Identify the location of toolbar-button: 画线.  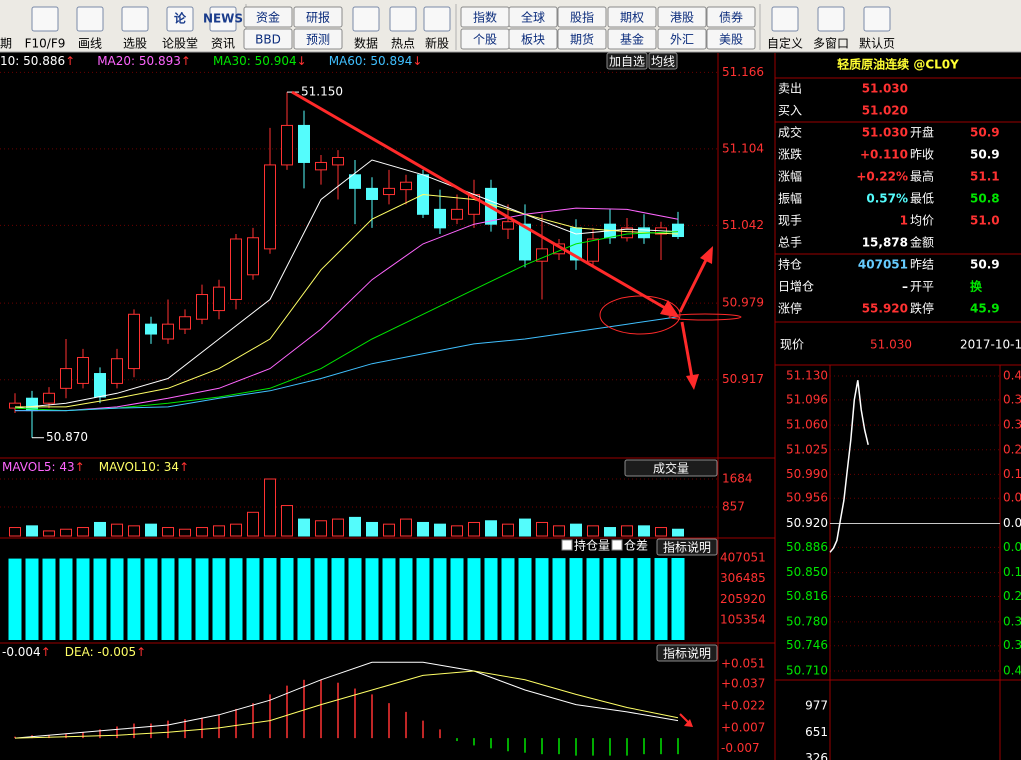
(90, 44).